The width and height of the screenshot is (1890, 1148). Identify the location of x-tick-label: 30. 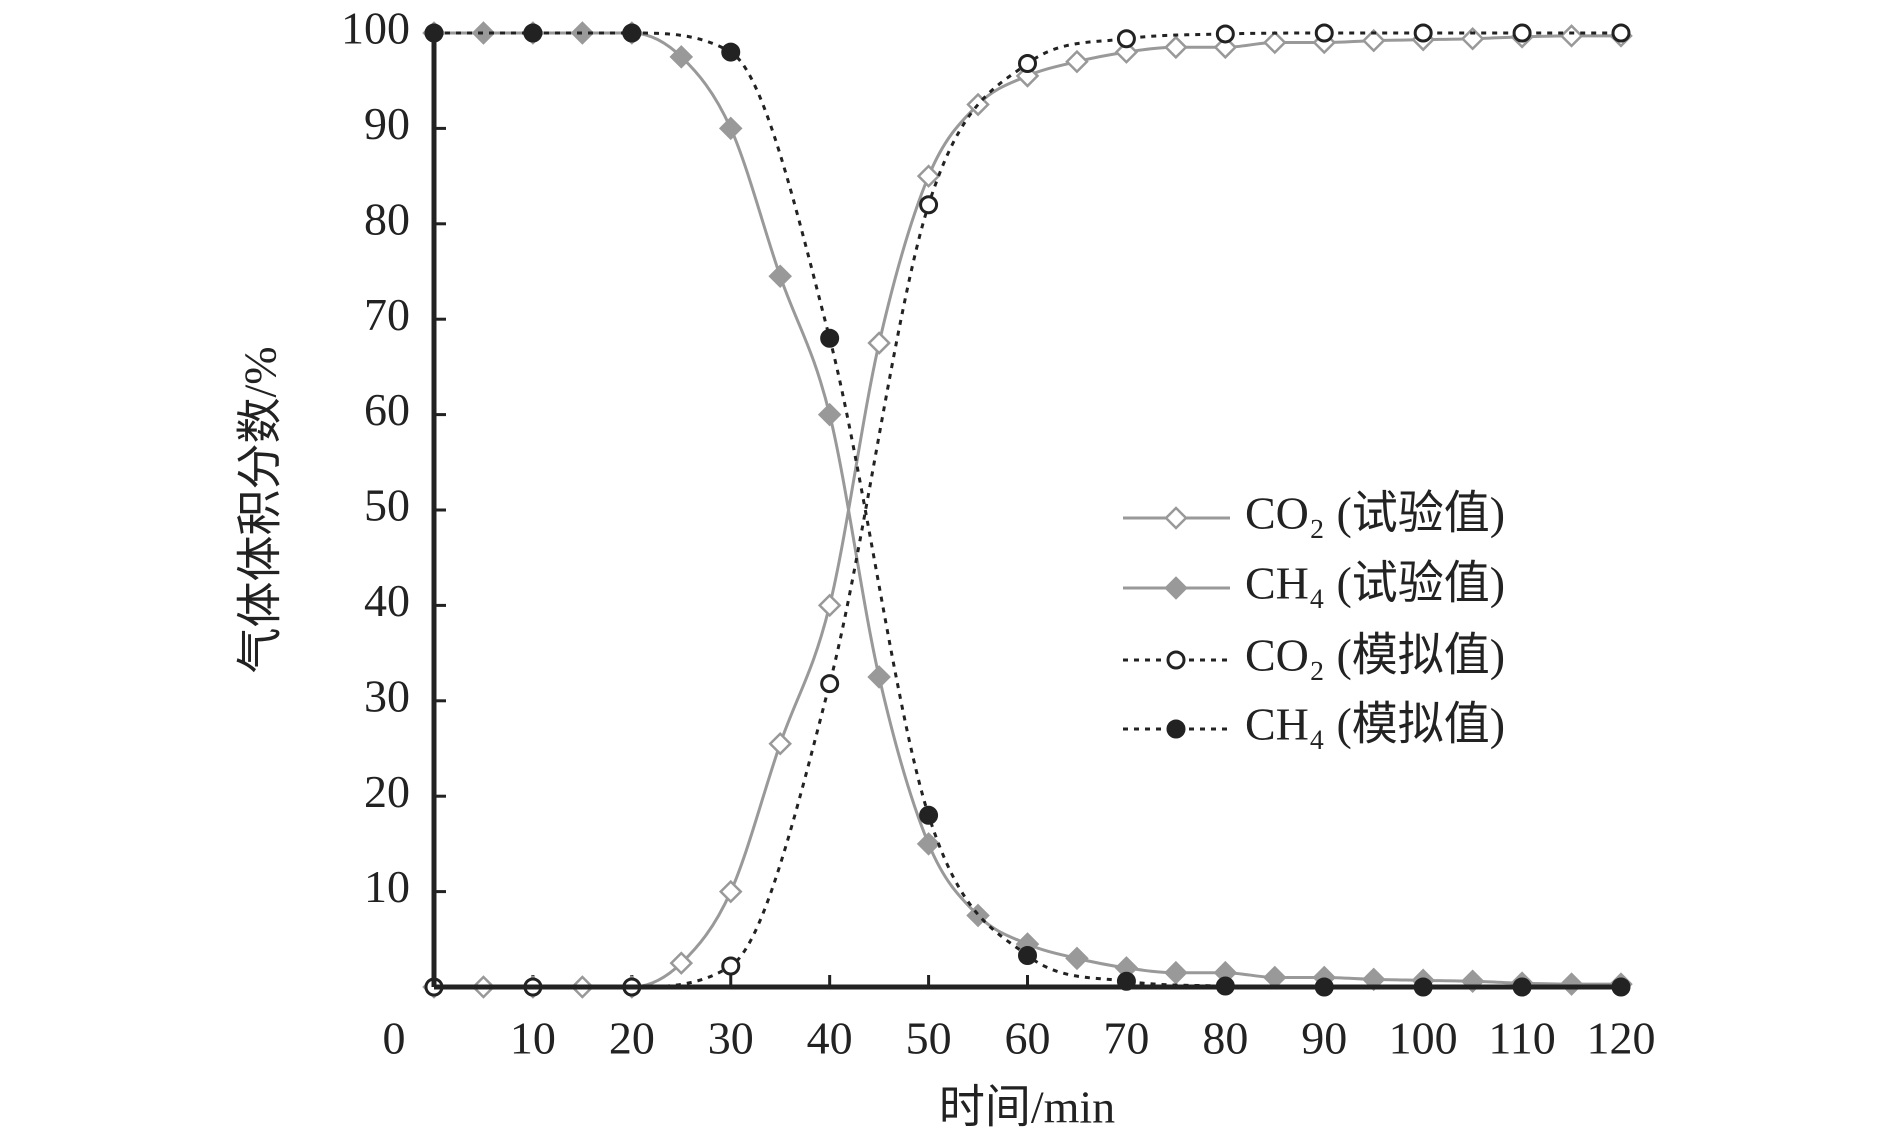
(731, 1038).